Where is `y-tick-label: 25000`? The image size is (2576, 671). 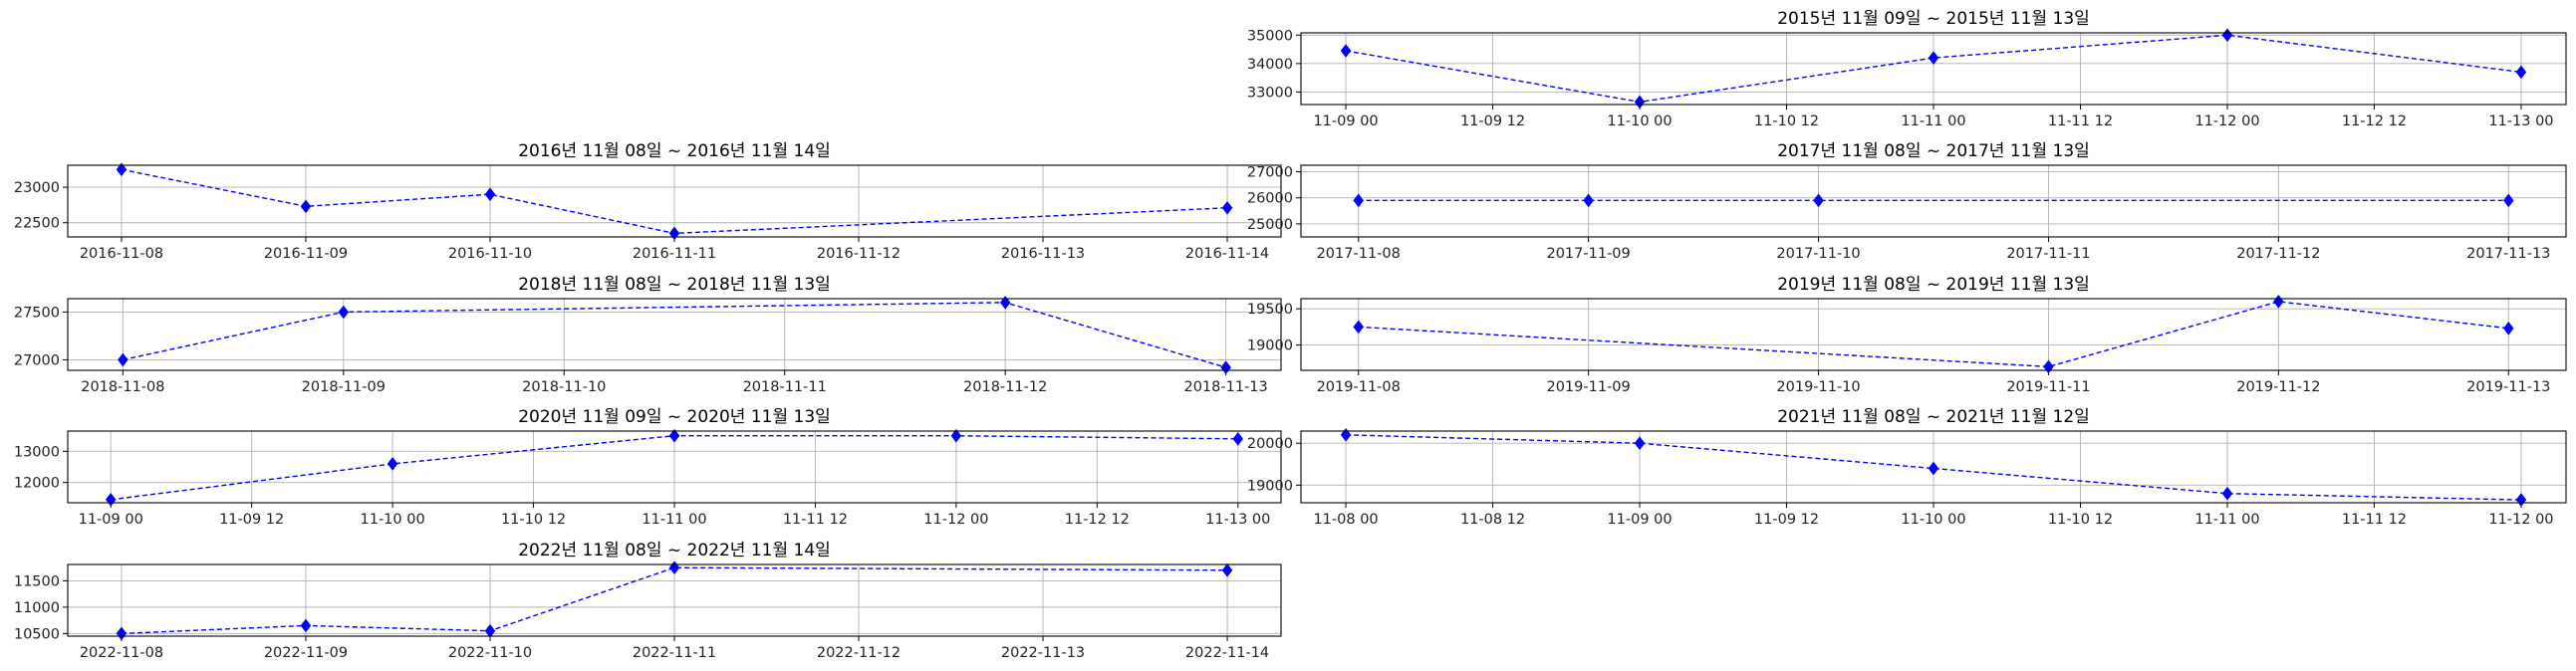 y-tick-label: 25000 is located at coordinates (1270, 225).